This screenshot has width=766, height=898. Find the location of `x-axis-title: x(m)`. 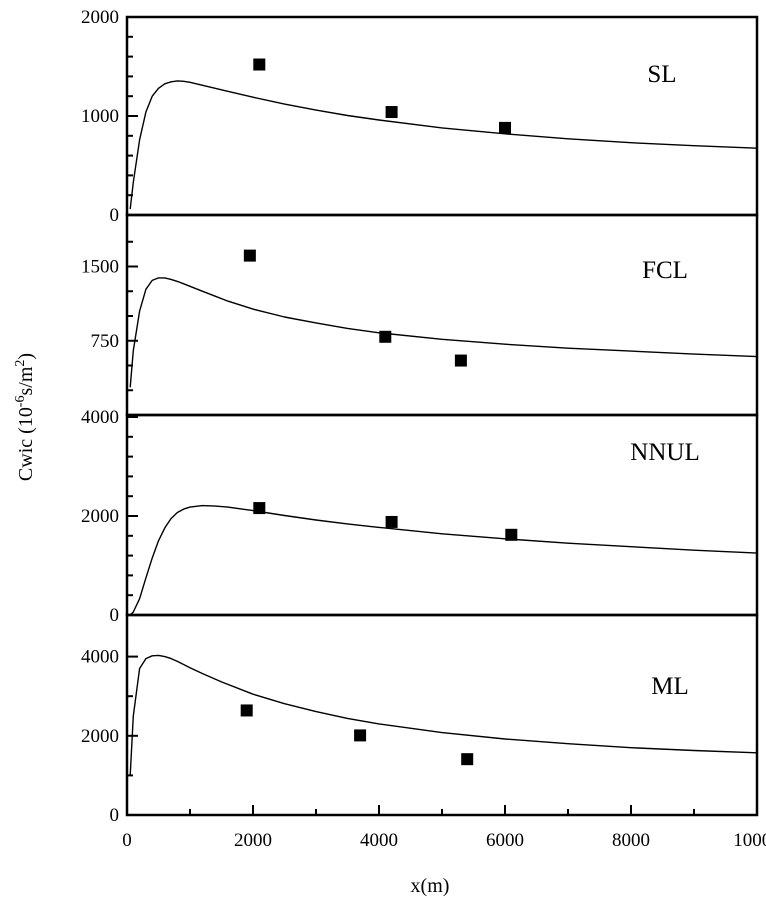

x-axis-title: x(m) is located at coordinates (430, 886).